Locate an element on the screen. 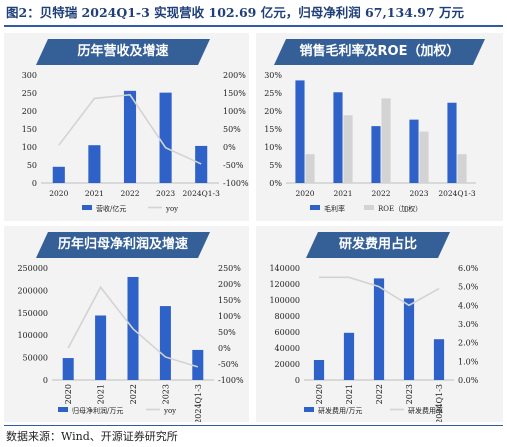 This screenshot has width=507, height=447. y2-tick-label: 50% is located at coordinates (232, 129).